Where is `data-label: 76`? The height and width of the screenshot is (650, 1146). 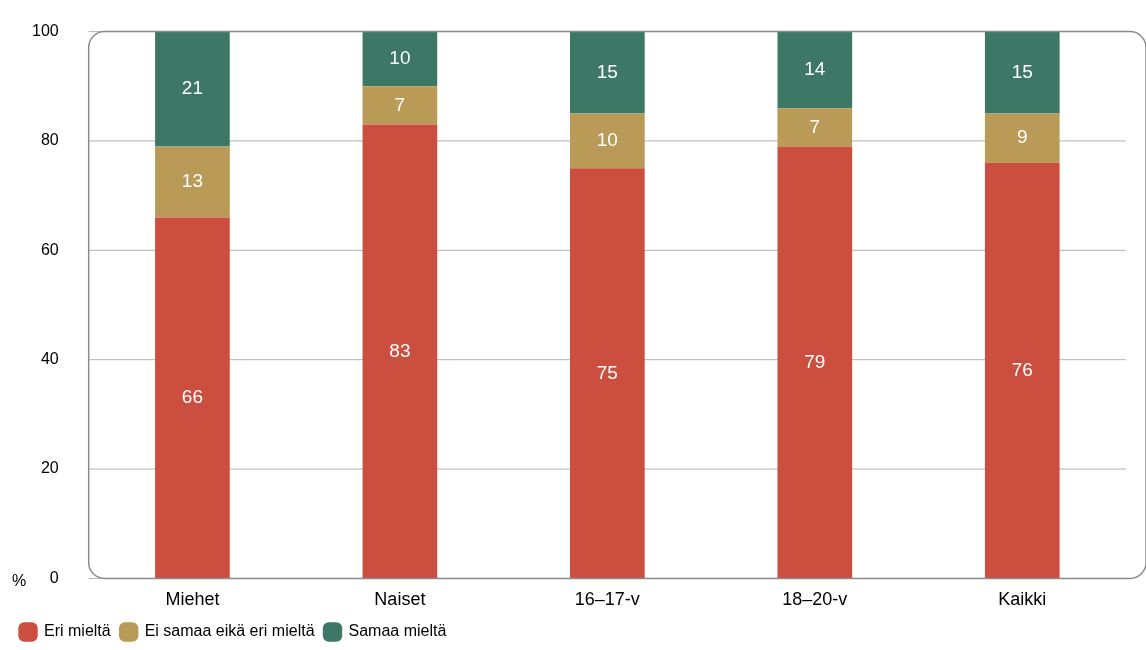
data-label: 76 is located at coordinates (1022, 369).